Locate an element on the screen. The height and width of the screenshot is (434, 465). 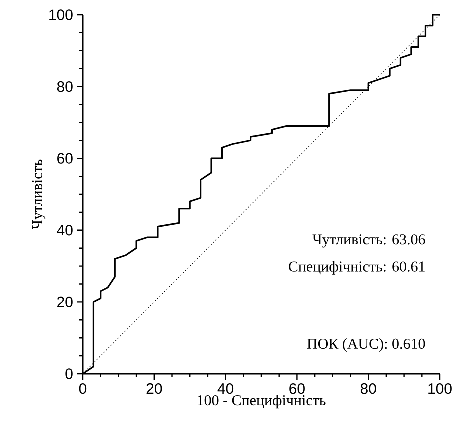
y-tick-label: 20 is located at coordinates (65, 302).